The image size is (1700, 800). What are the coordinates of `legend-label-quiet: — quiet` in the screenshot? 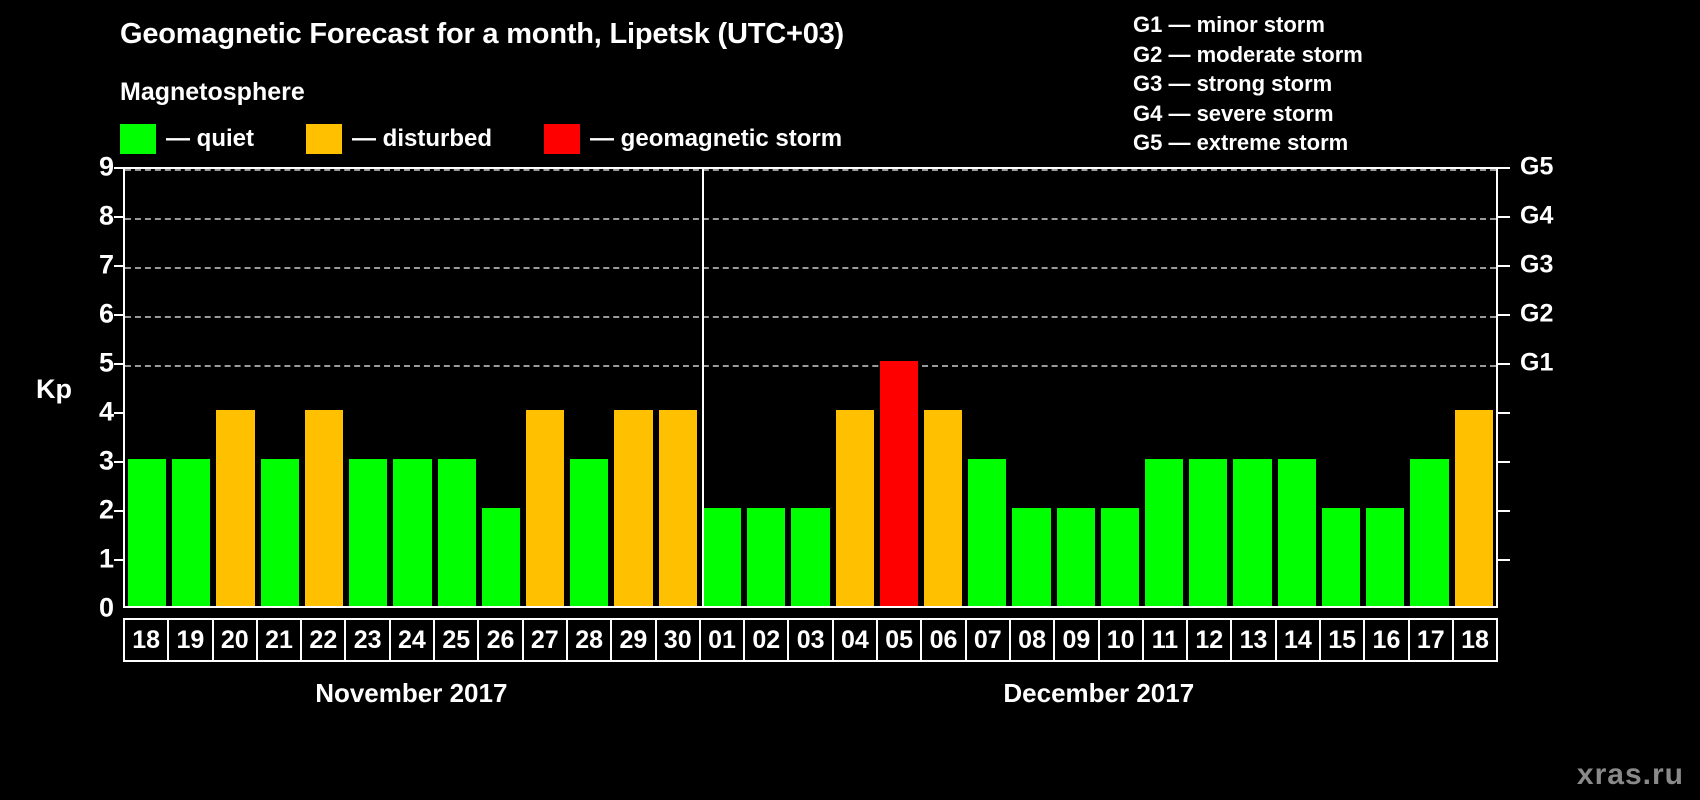 It's located at (210, 138).